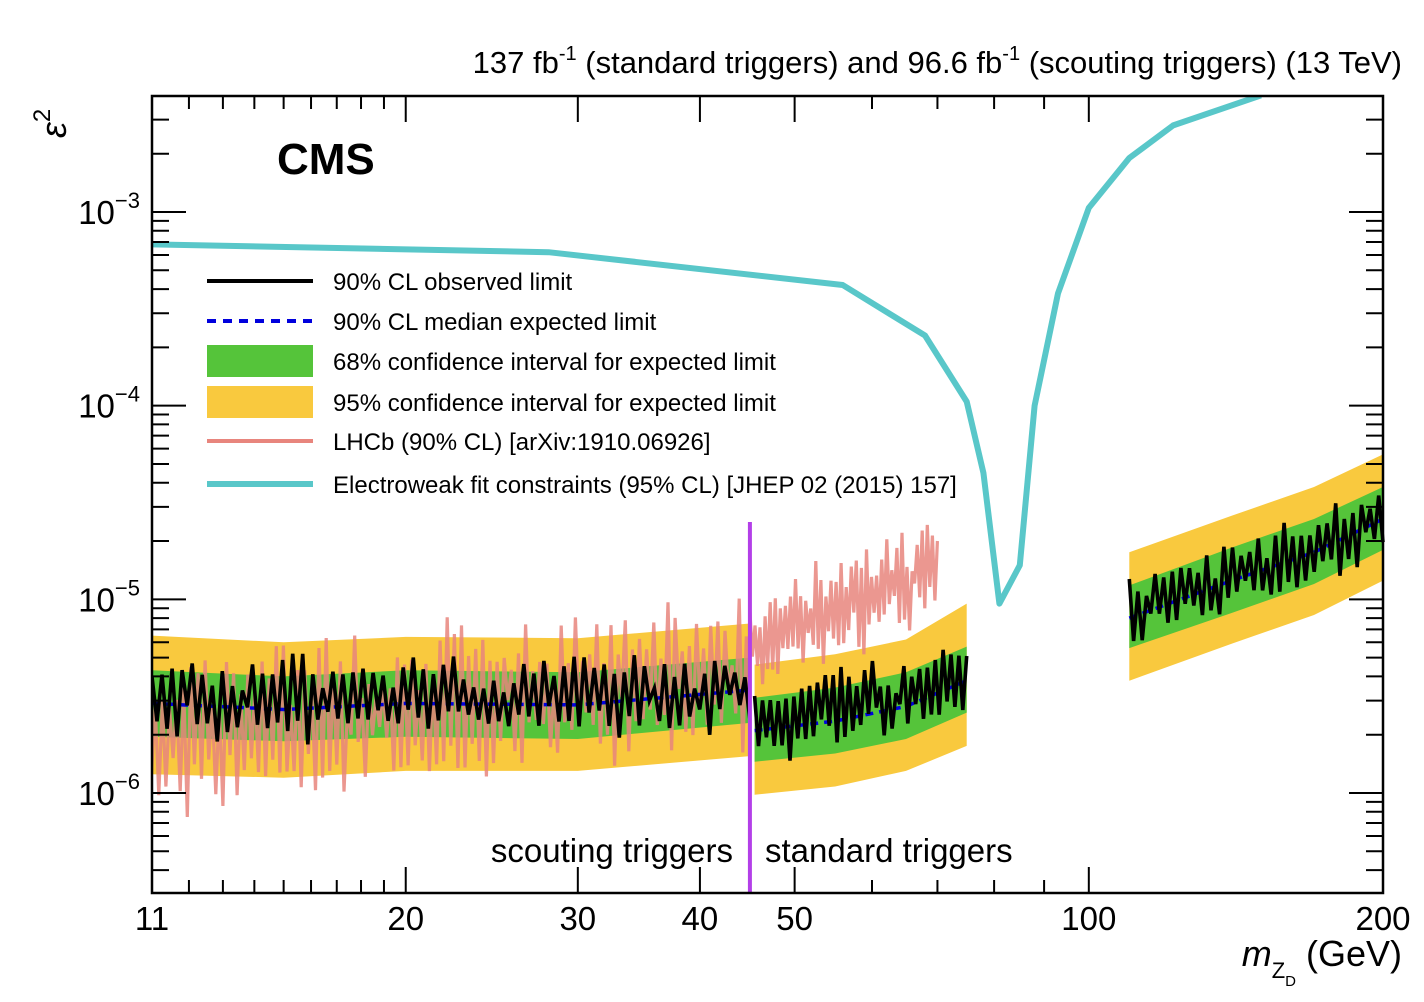 The width and height of the screenshot is (1424, 1002). I want to click on x-label-subsub: D, so click(1290, 981).